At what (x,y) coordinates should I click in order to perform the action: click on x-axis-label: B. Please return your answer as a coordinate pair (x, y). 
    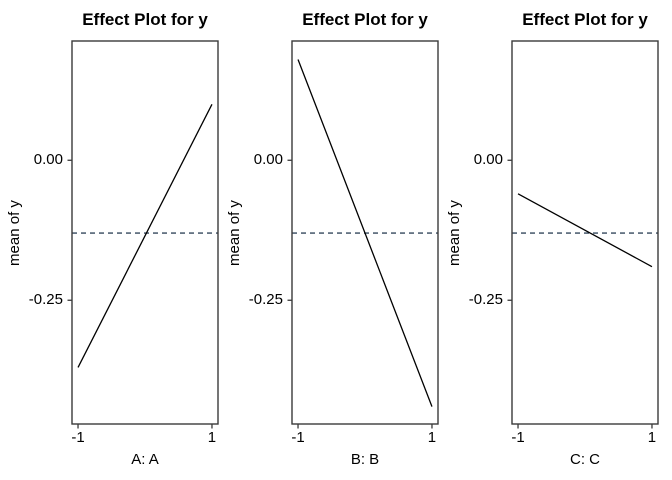
    Looking at the image, I should click on (365, 459).